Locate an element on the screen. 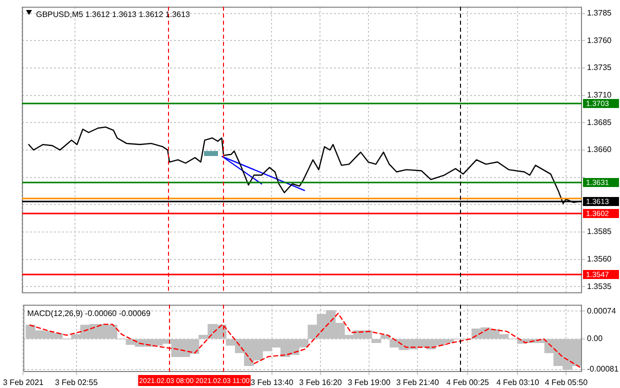 This screenshot has height=388, width=620. x-tick-label: 3 Feb 19:00 is located at coordinates (369, 383).